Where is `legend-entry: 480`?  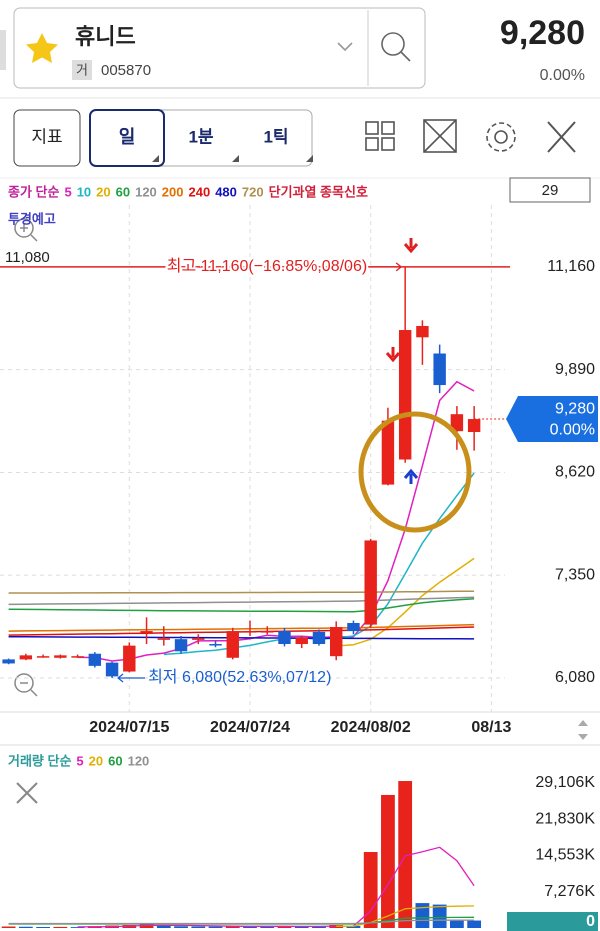 legend-entry: 480 is located at coordinates (226, 191).